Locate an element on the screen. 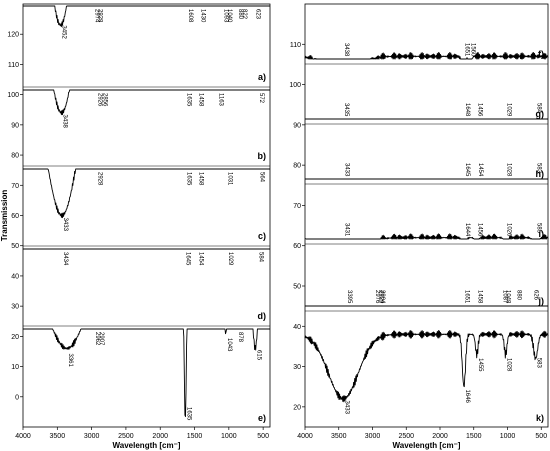 The image size is (550, 451). peak-label: 1458 is located at coordinates (200, 179).